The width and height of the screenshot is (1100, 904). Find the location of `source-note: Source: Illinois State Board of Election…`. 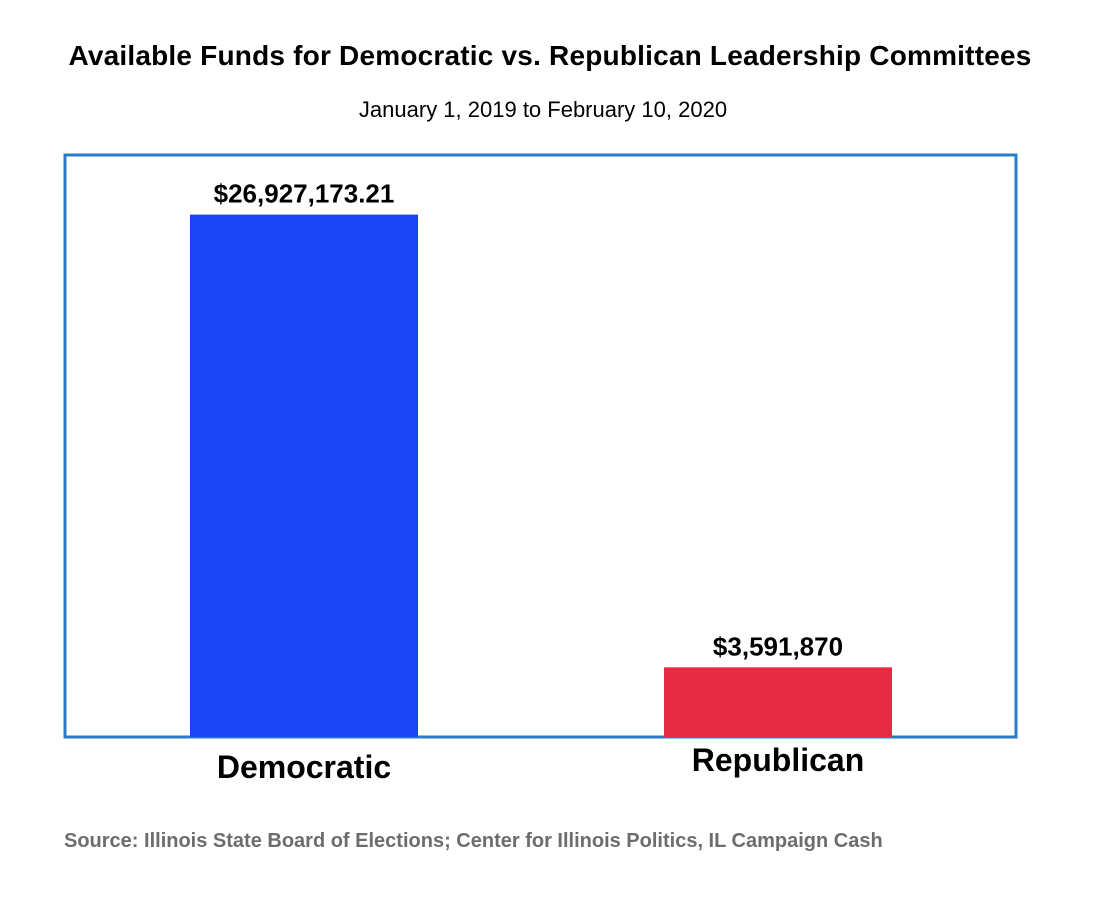

source-note: Source: Illinois State Board of Election… is located at coordinates (473, 841).